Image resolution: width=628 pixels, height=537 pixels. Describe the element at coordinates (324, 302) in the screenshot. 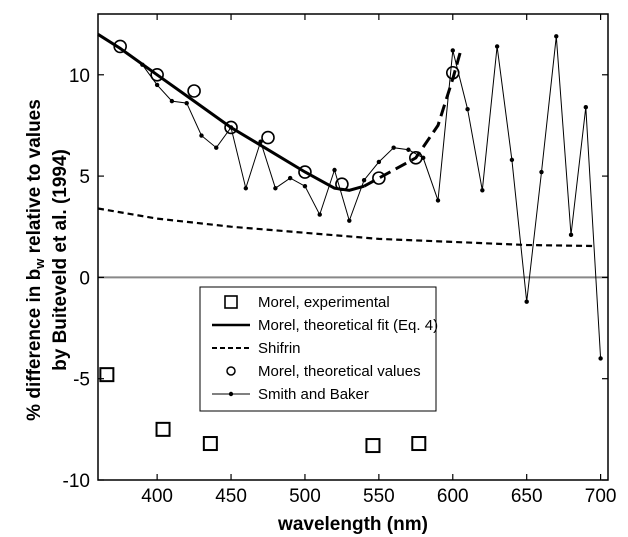

I see `legend-label: Morel, experimental` at that location.